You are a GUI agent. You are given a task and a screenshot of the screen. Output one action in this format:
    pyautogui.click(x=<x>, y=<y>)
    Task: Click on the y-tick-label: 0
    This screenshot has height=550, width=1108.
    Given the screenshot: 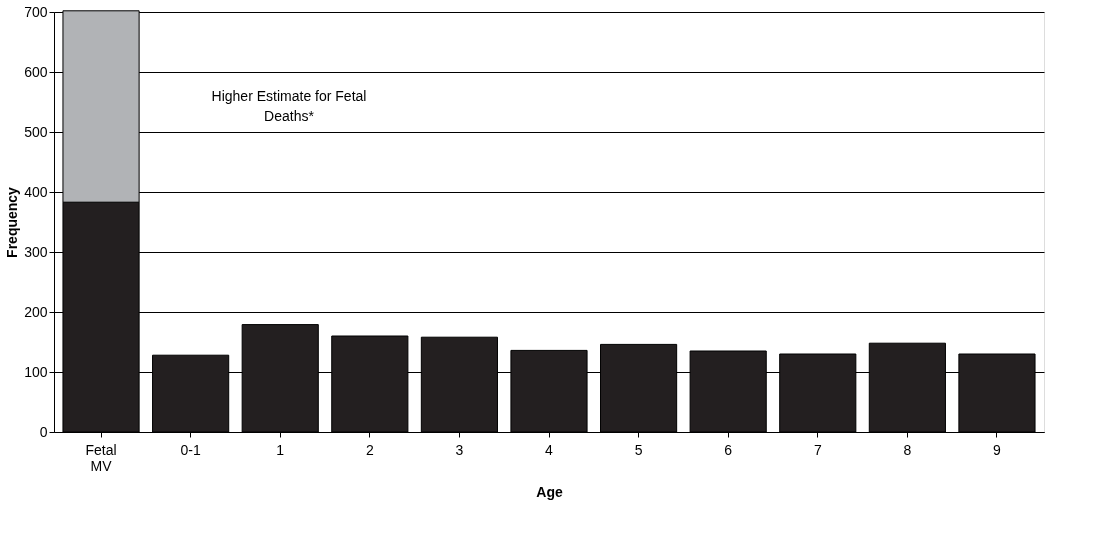 What is the action you would take?
    pyautogui.click(x=43, y=431)
    